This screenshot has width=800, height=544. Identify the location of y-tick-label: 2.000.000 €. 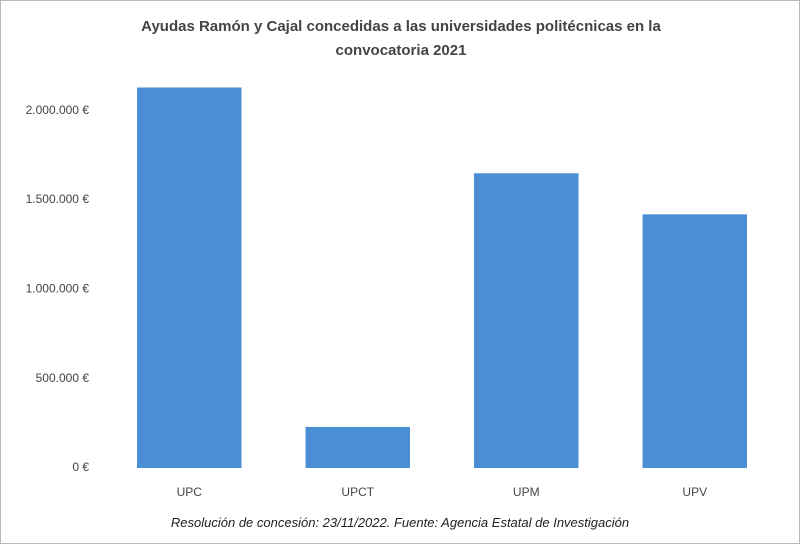
(58, 110).